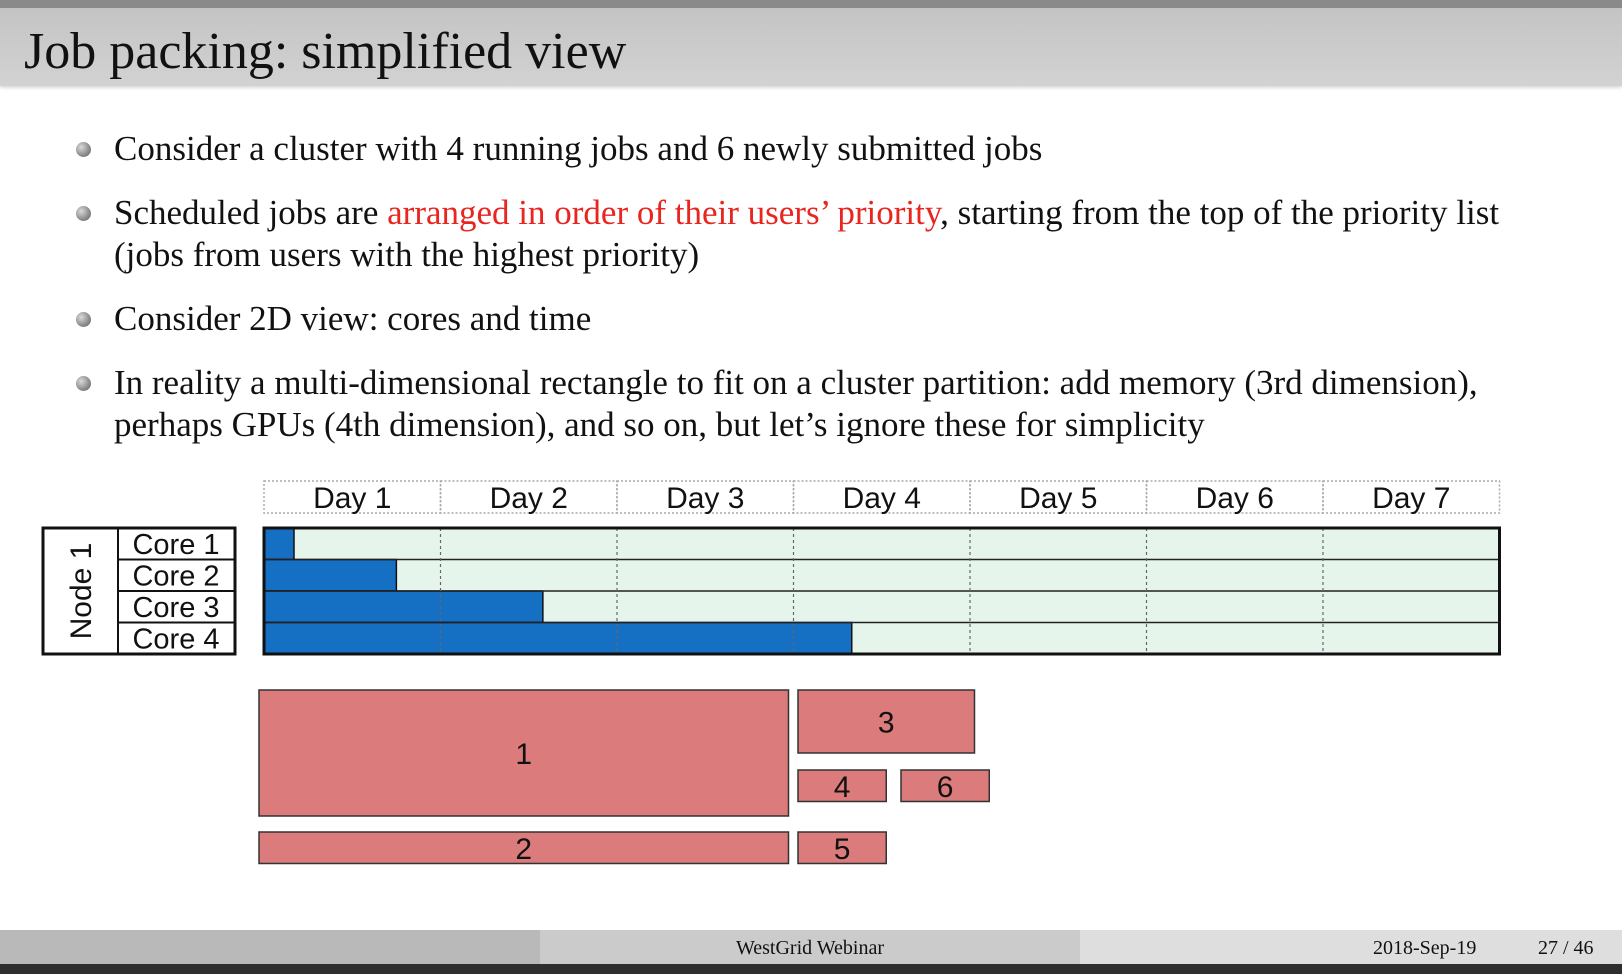 Image resolution: width=1622 pixels, height=974 pixels. I want to click on bullet-text: Scheduled jobs are, so click(251, 212).